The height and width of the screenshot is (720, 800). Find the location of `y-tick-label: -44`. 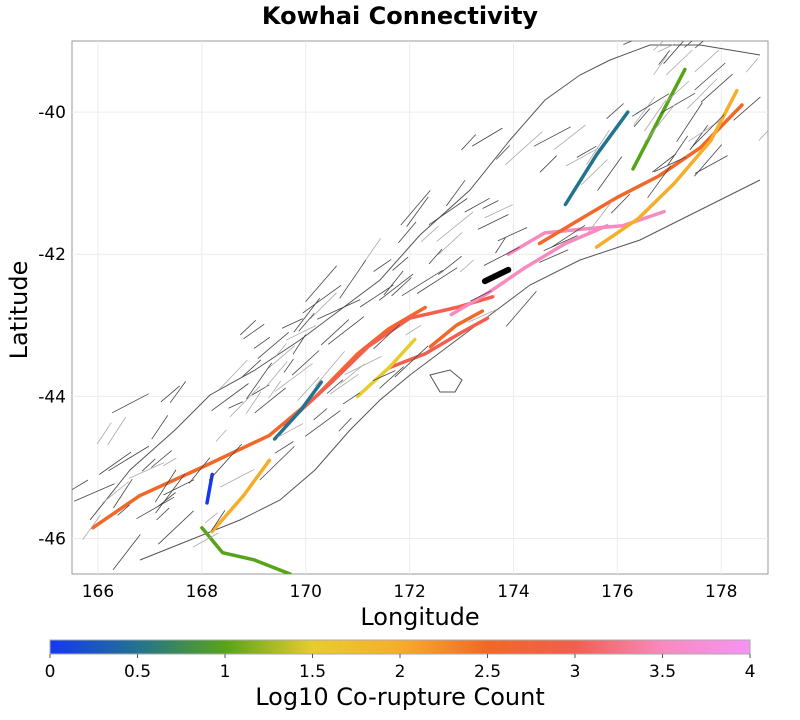

y-tick-label: -44 is located at coordinates (52, 397).